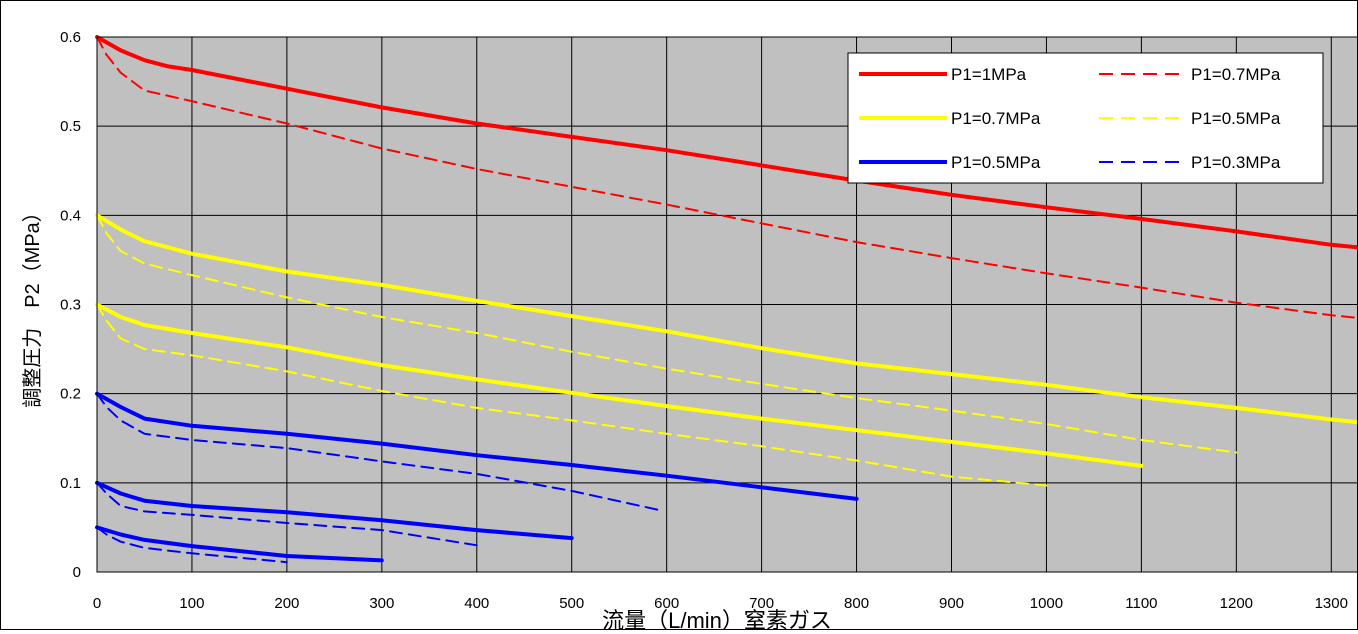 This screenshot has width=1358, height=634. What do you see at coordinates (856, 603) in the screenshot?
I see `x-tick-label: 800` at bounding box center [856, 603].